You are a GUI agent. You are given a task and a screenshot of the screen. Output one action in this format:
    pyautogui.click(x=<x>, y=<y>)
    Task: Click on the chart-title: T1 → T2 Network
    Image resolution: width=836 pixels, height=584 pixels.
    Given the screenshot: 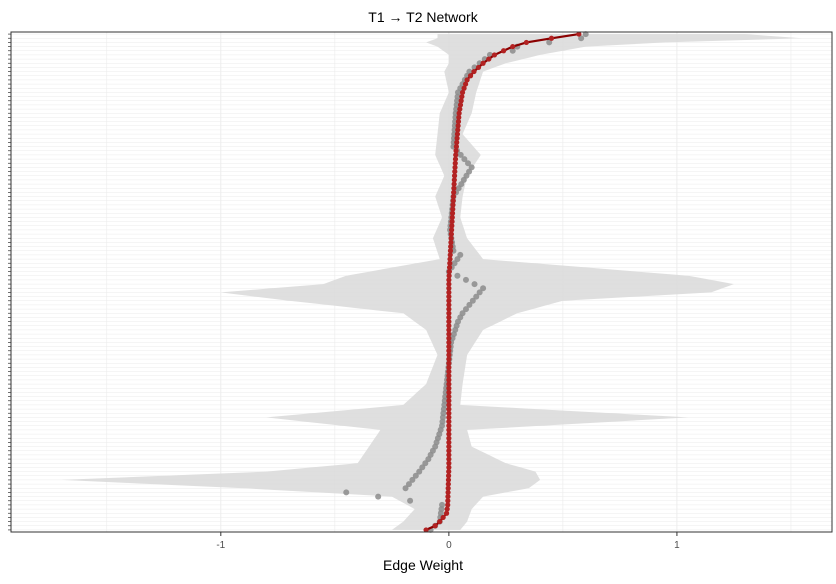 What is the action you would take?
    pyautogui.click(x=423, y=17)
    